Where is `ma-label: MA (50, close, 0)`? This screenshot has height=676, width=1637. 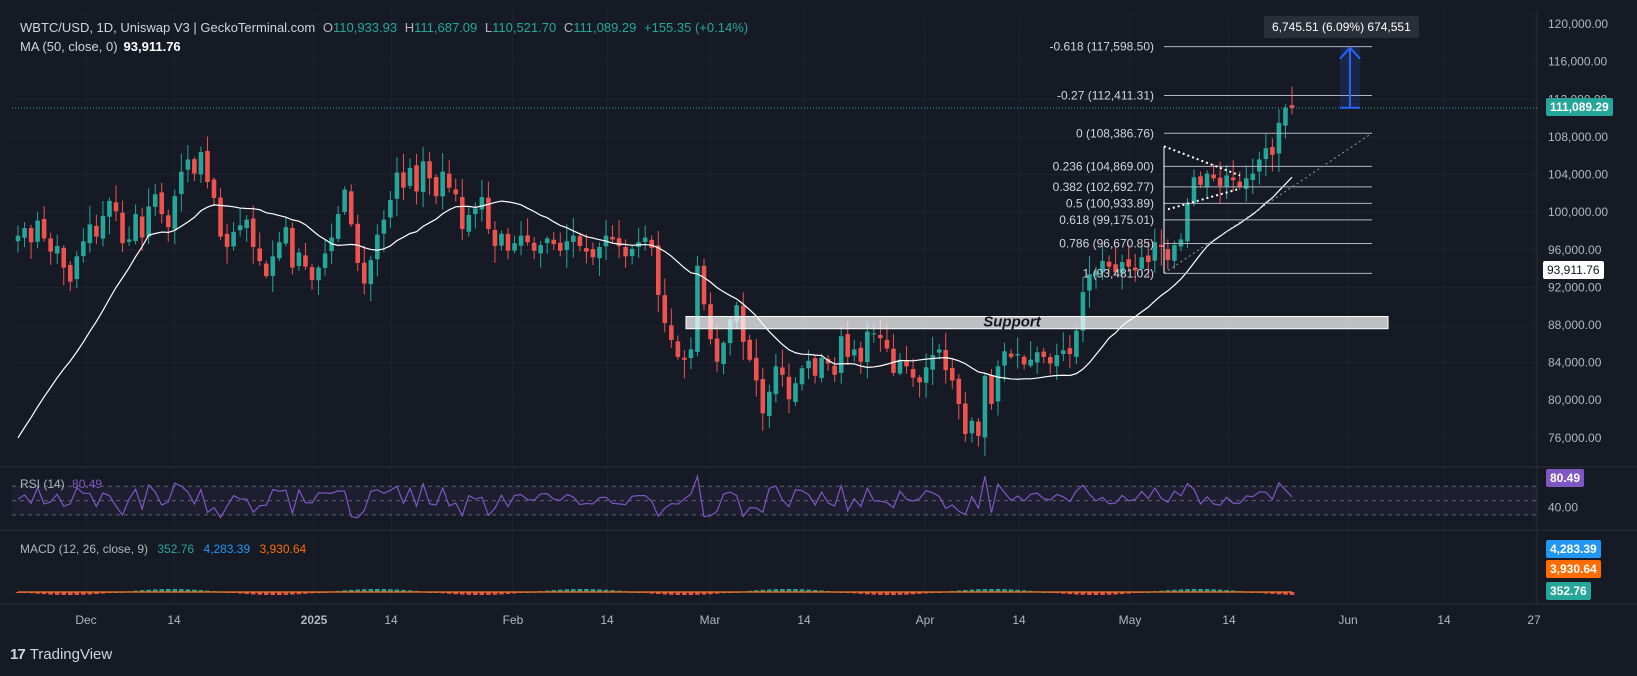
ma-label: MA (50, close, 0) is located at coordinates (69, 46).